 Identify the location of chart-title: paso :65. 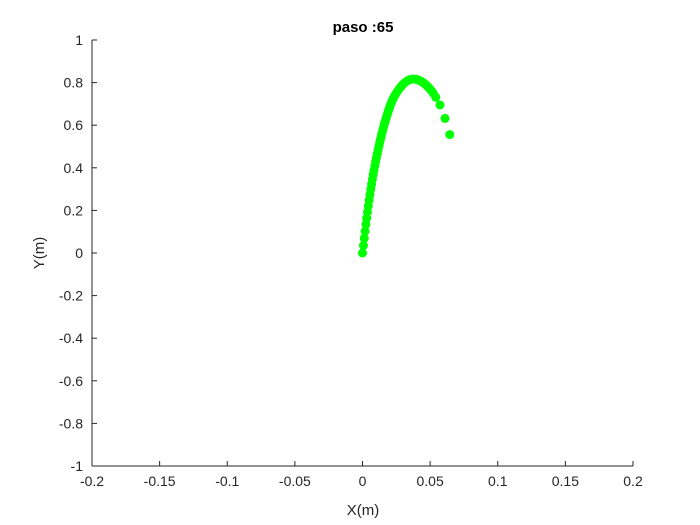
(363, 27).